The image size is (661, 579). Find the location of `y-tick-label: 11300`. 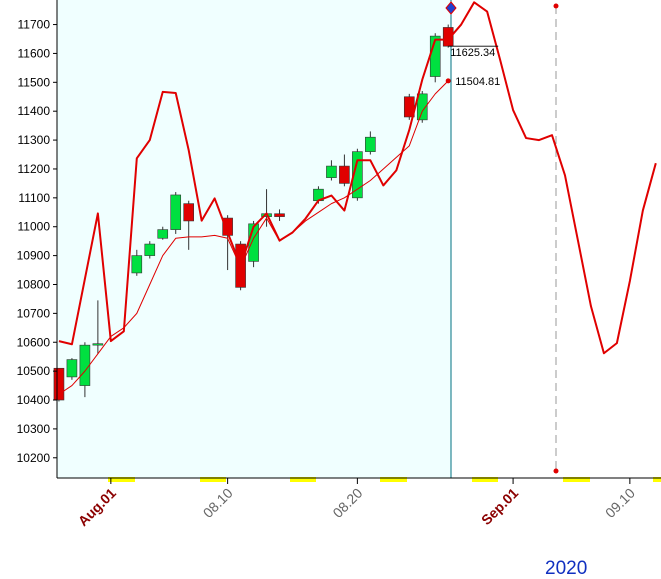

y-tick-label: 11300 is located at coordinates (34, 140).